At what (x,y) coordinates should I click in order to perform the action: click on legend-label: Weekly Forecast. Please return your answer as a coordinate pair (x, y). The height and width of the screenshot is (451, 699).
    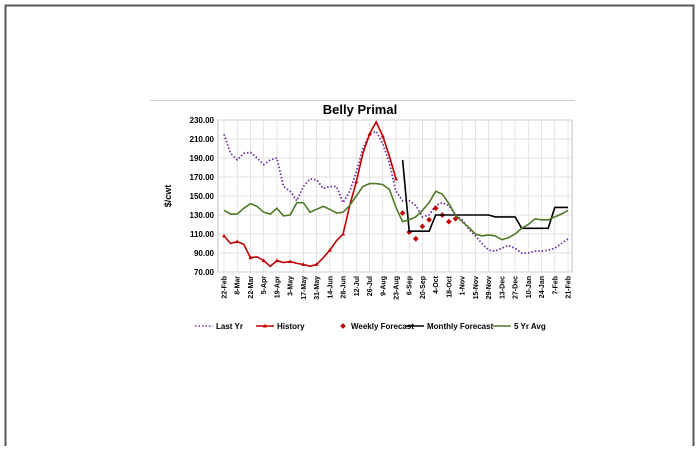
    Looking at the image, I should click on (382, 326).